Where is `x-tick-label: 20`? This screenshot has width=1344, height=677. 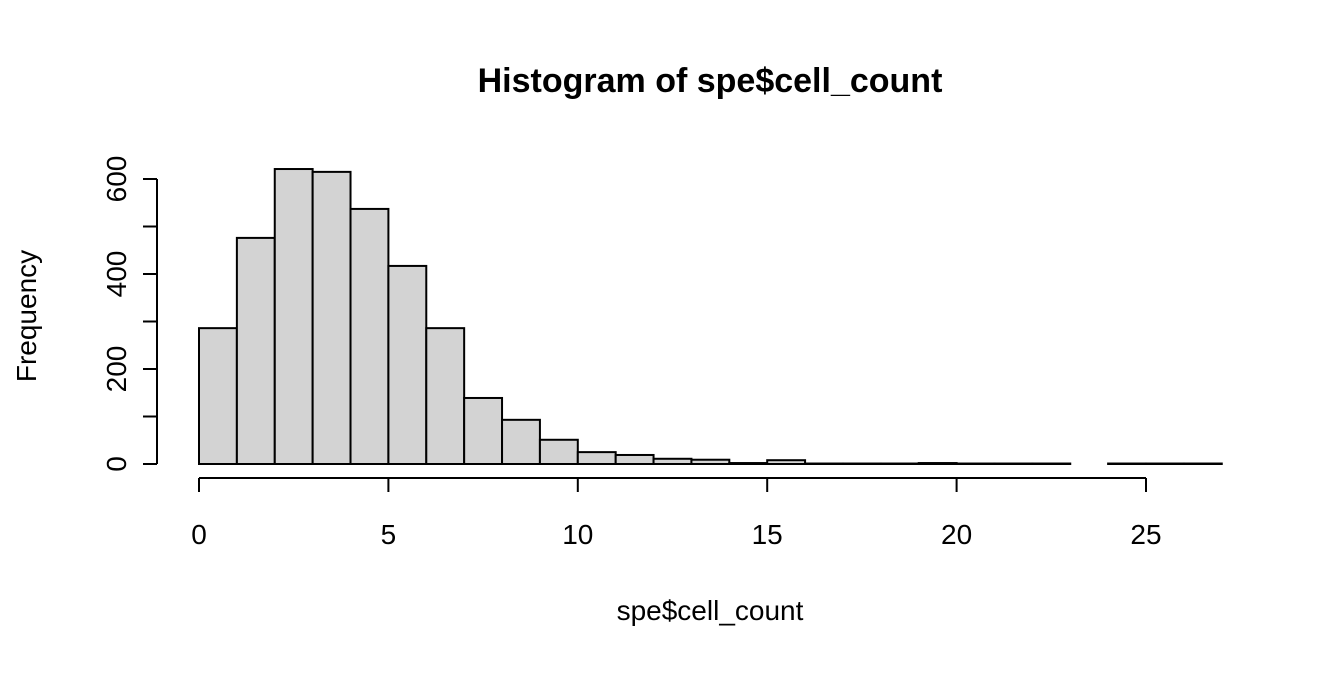 x-tick-label: 20 is located at coordinates (956, 534).